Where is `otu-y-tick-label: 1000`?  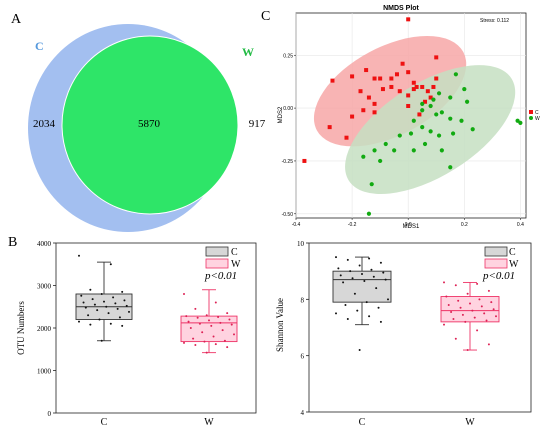 otu-y-tick-label: 1000 is located at coordinates (44, 372).